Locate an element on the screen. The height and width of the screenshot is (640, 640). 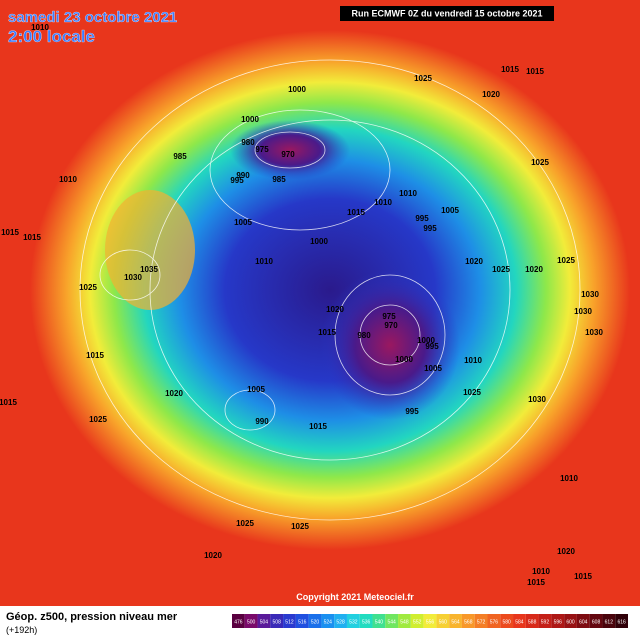
colorbar-label: 592 is located at coordinates (545, 622).